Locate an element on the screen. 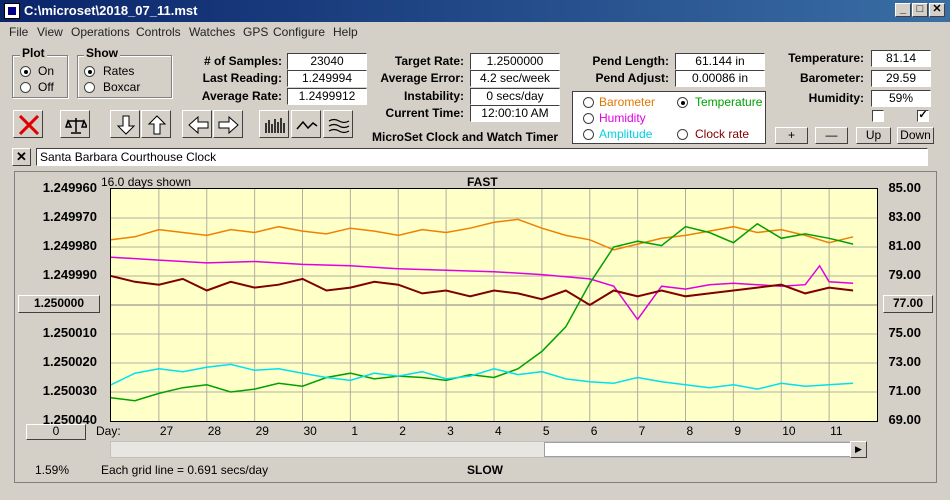  scale-minus-button: — is located at coordinates (831, 135).